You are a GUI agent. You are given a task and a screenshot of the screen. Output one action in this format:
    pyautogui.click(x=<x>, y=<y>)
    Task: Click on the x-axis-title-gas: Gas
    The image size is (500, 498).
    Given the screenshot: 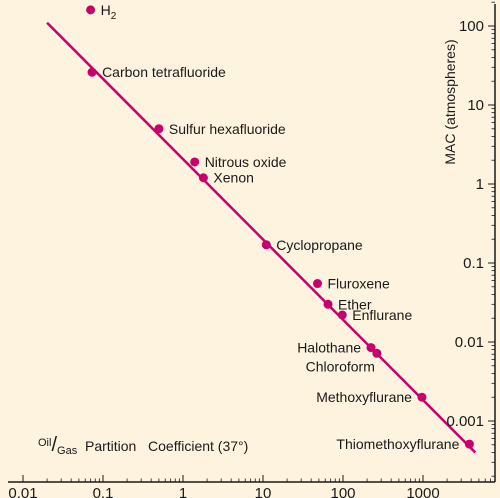 What is the action you would take?
    pyautogui.click(x=67, y=451)
    